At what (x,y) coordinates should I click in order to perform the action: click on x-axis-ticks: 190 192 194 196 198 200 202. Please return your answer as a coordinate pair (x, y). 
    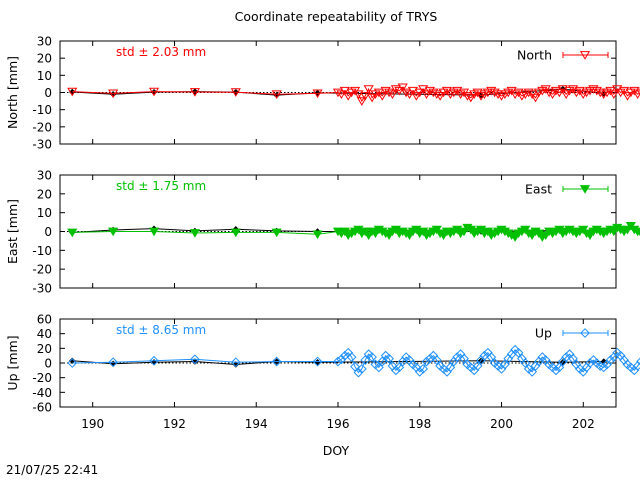
    Looking at the image, I should click on (337, 424).